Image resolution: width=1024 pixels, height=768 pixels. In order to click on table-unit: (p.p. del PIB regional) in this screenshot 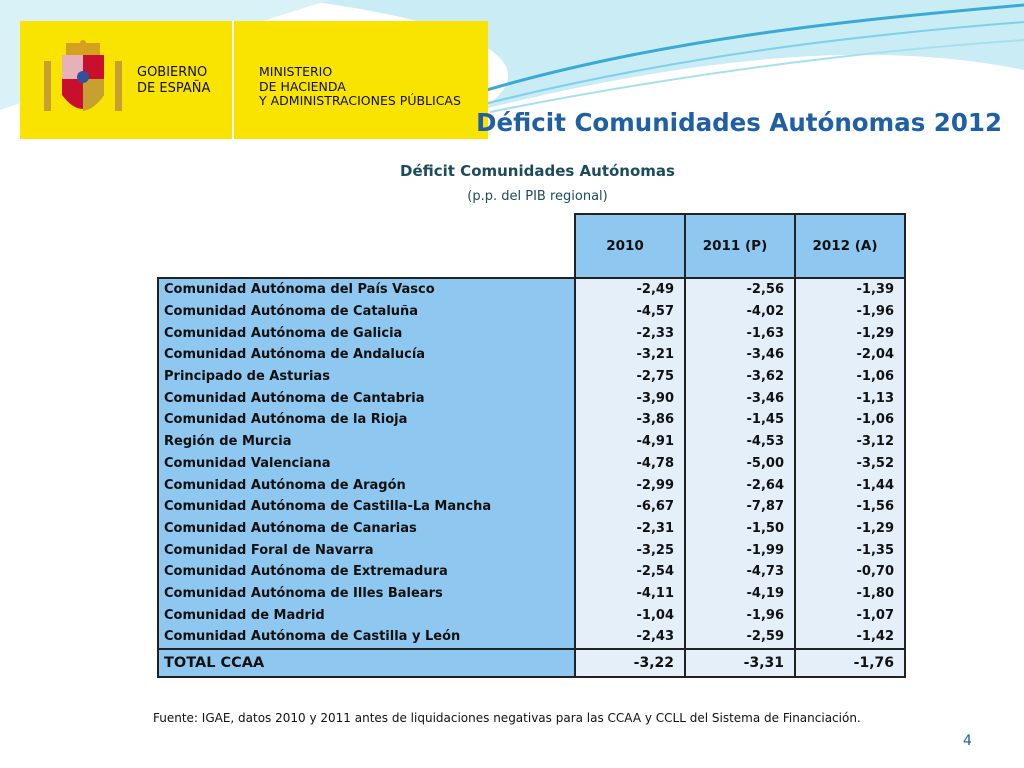, I will do `click(537, 196)`.